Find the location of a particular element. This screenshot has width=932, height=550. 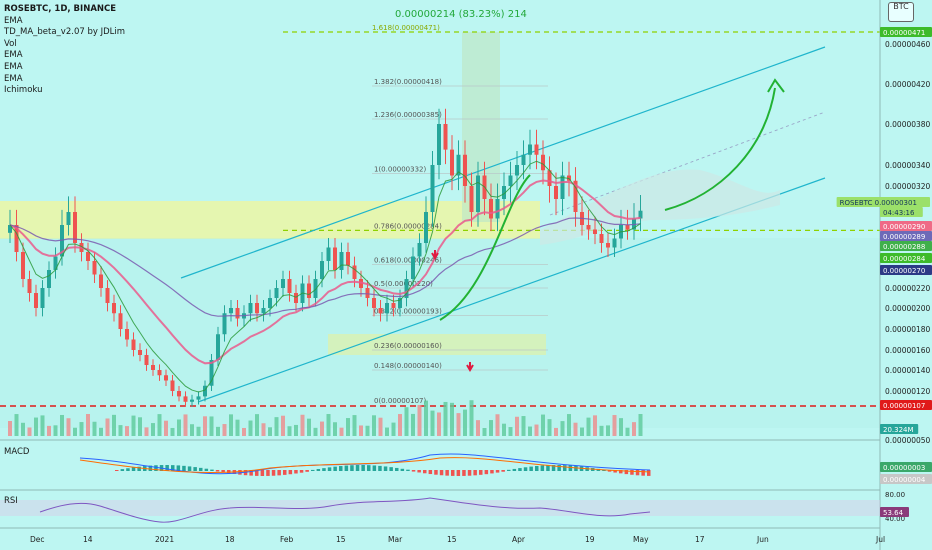

ichimoku-cloud is located at coordinates (660, 207).